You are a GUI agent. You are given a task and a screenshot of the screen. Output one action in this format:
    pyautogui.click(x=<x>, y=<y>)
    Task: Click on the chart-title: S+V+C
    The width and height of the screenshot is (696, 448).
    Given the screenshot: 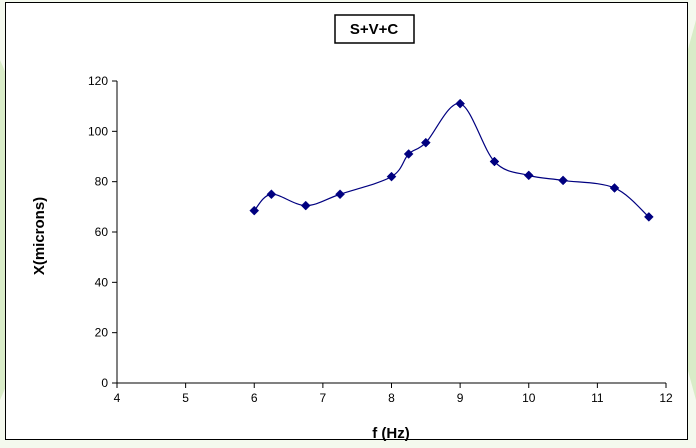 What is the action you would take?
    pyautogui.click(x=374, y=29)
    